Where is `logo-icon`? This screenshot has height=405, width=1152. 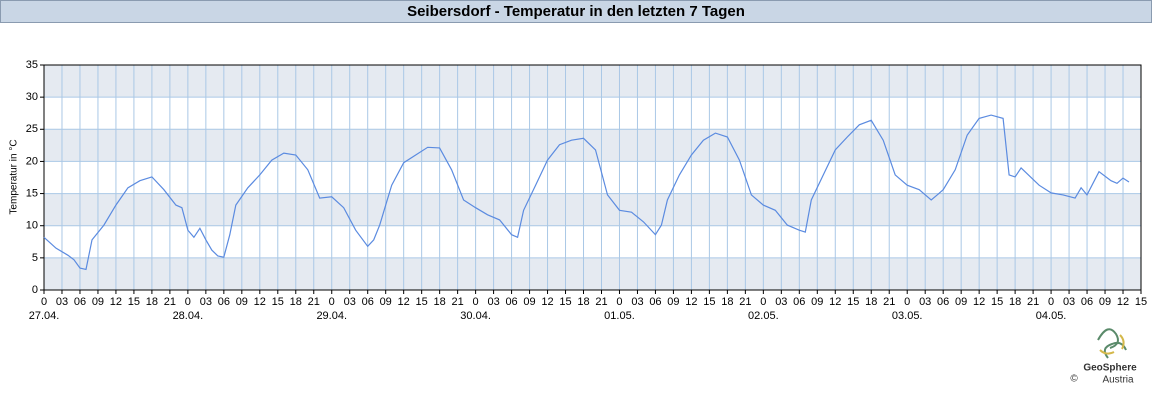
logo-icon is located at coordinates (1112, 343).